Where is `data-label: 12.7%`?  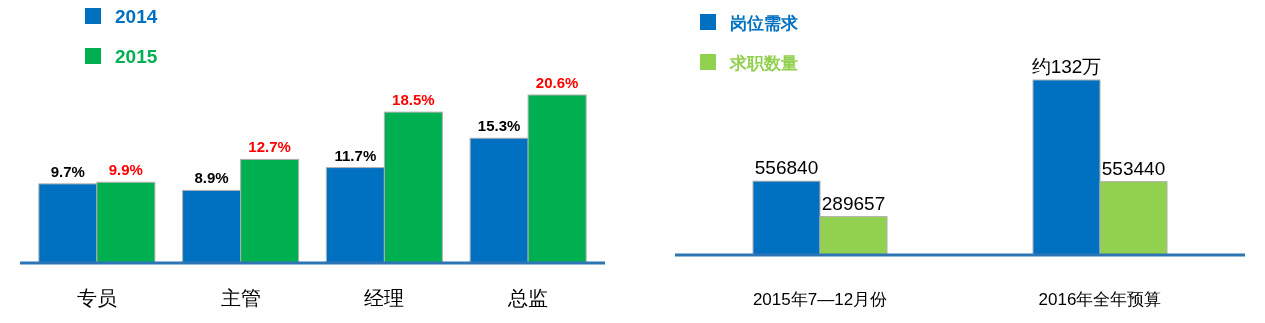
data-label: 12.7% is located at coordinates (269, 147).